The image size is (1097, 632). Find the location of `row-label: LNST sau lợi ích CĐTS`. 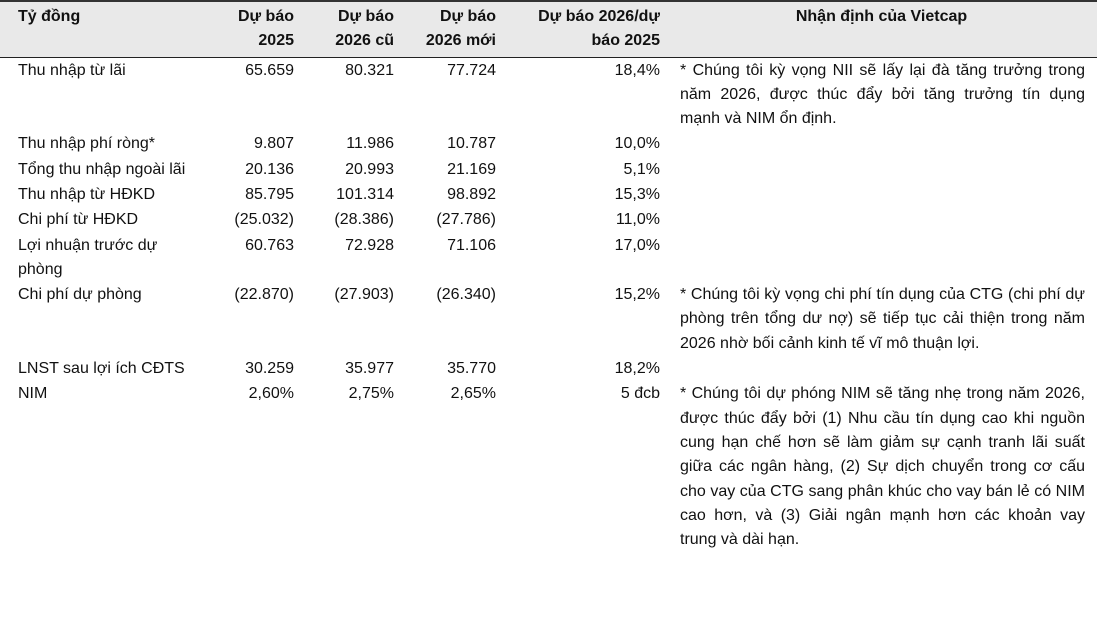

row-label: LNST sau lợi ích CĐTS is located at coordinates (101, 369).